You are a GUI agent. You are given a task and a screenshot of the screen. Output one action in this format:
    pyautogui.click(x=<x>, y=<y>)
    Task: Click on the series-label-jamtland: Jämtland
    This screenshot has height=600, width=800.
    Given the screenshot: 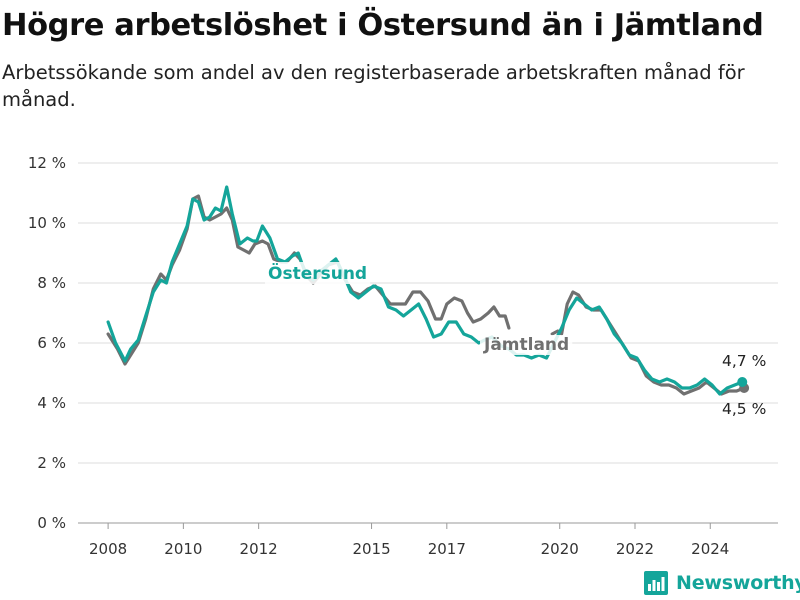 What is the action you would take?
    pyautogui.click(x=526, y=345)
    